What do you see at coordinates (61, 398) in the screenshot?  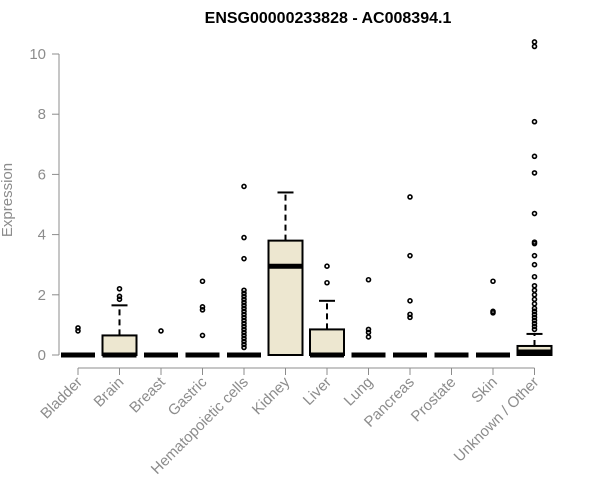 I see `x-tick-label: Bladder` at bounding box center [61, 398].